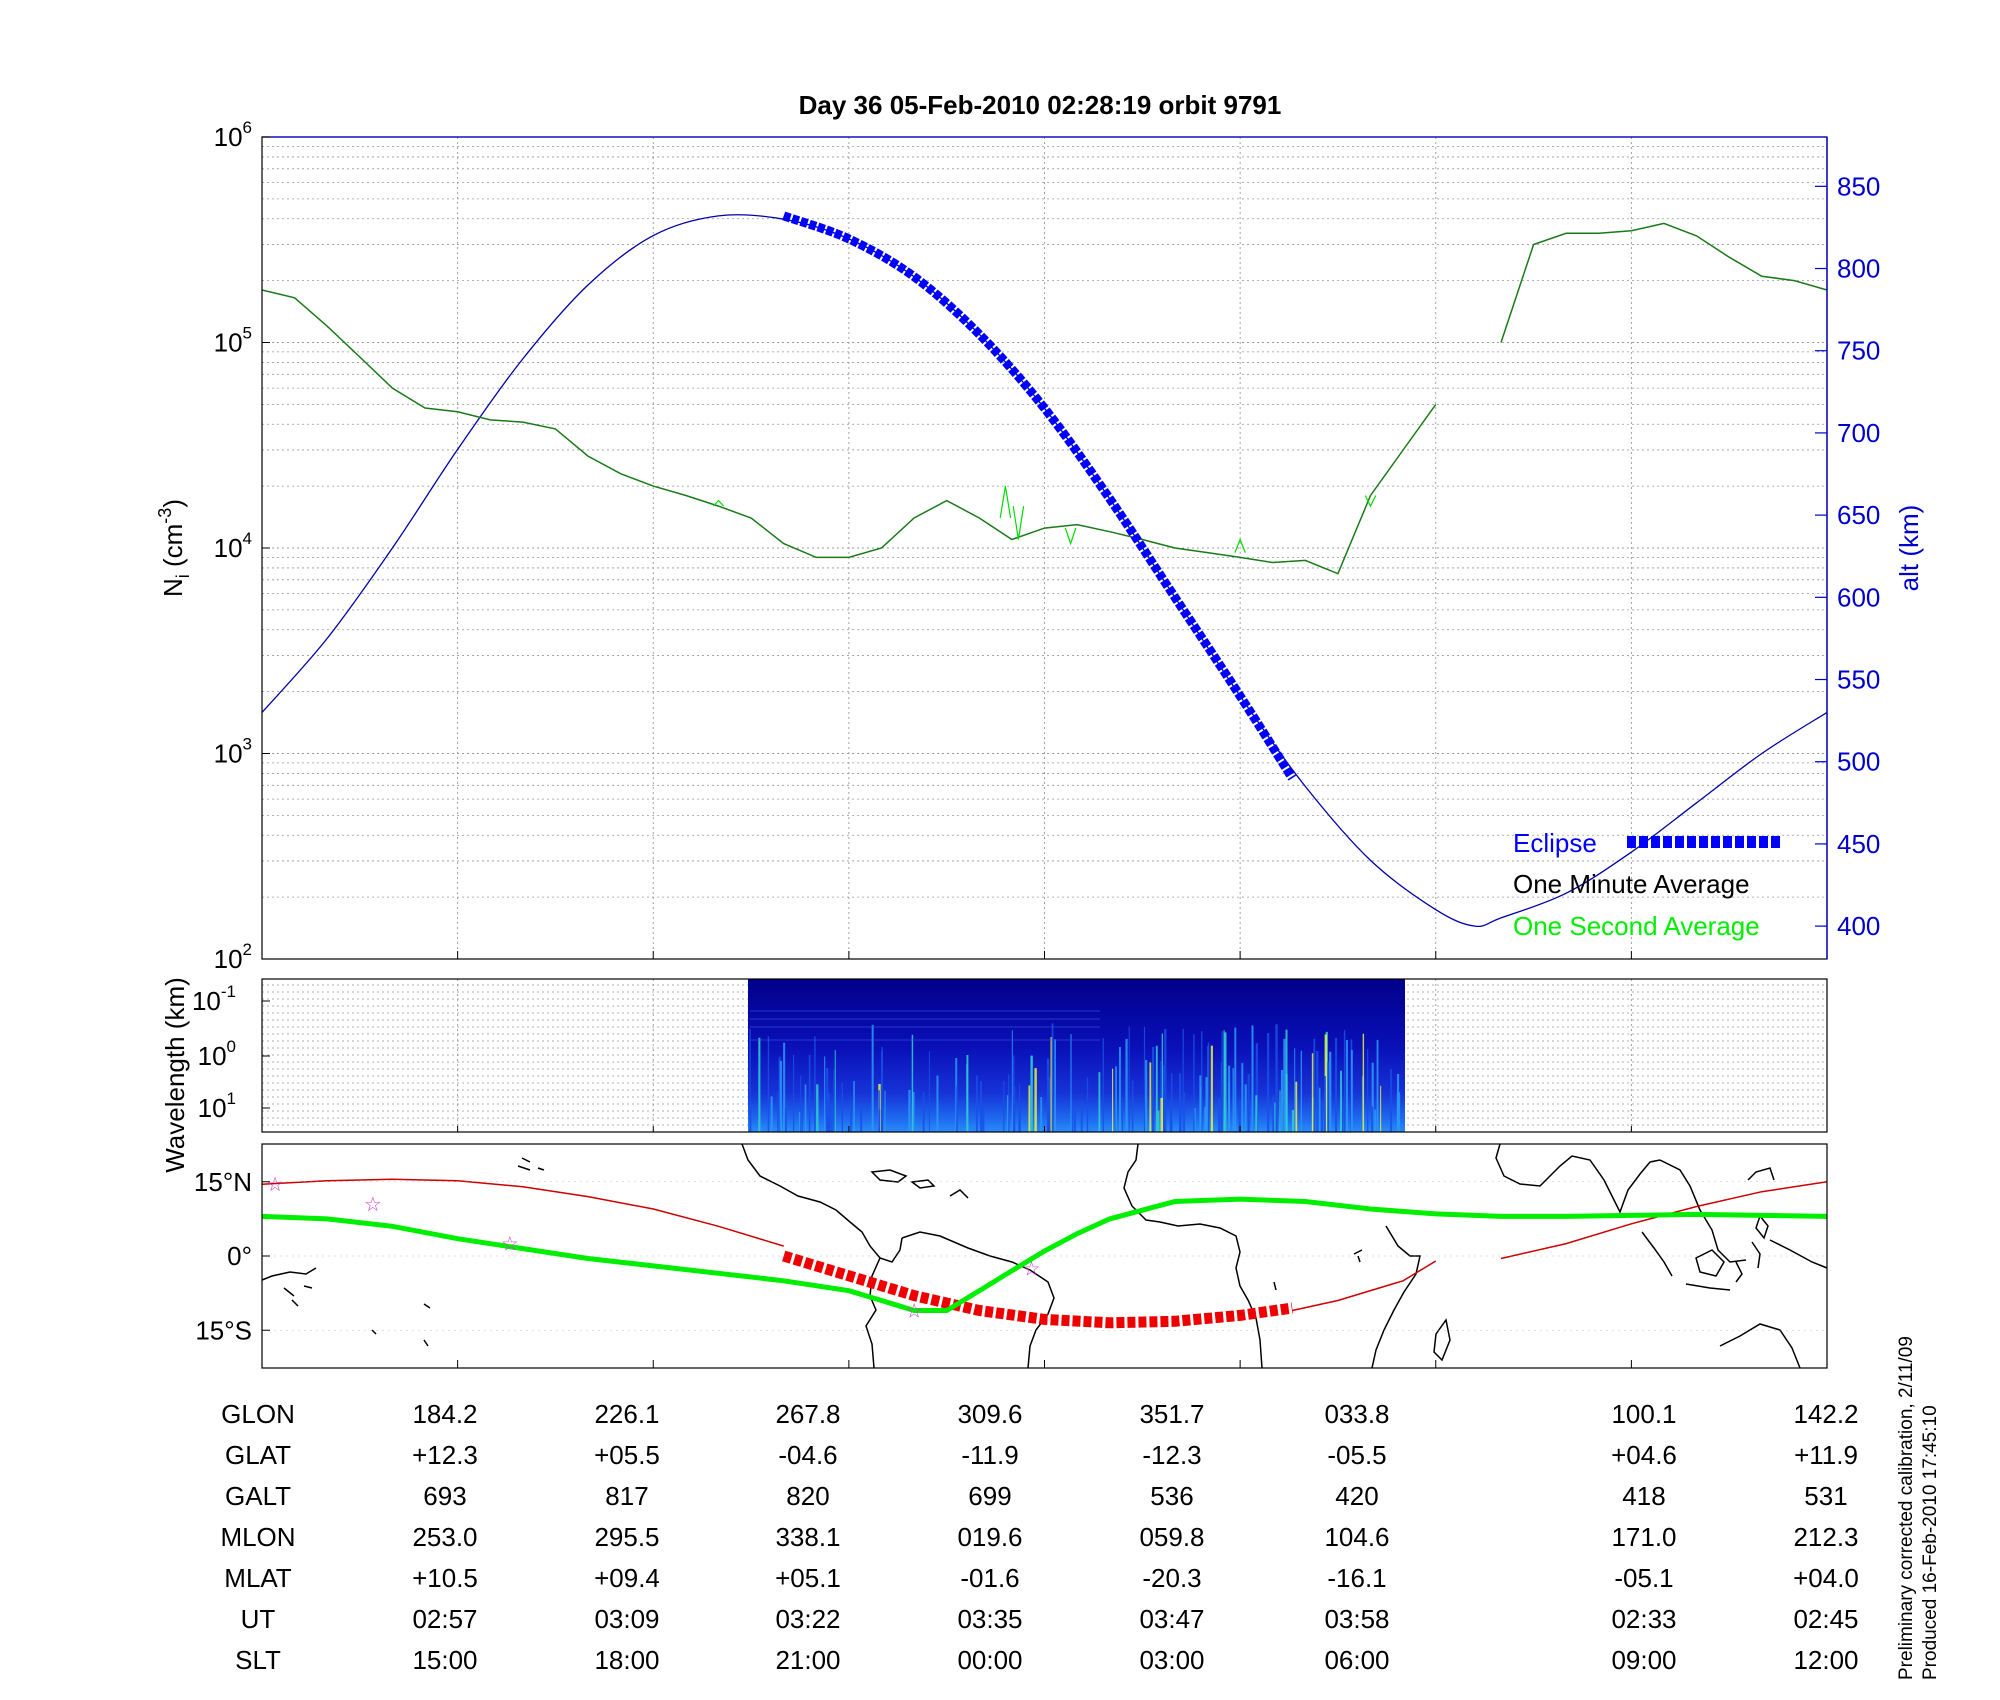 The height and width of the screenshot is (1700, 2000). I want to click on map-tick-label: 0°, so click(239, 1256).